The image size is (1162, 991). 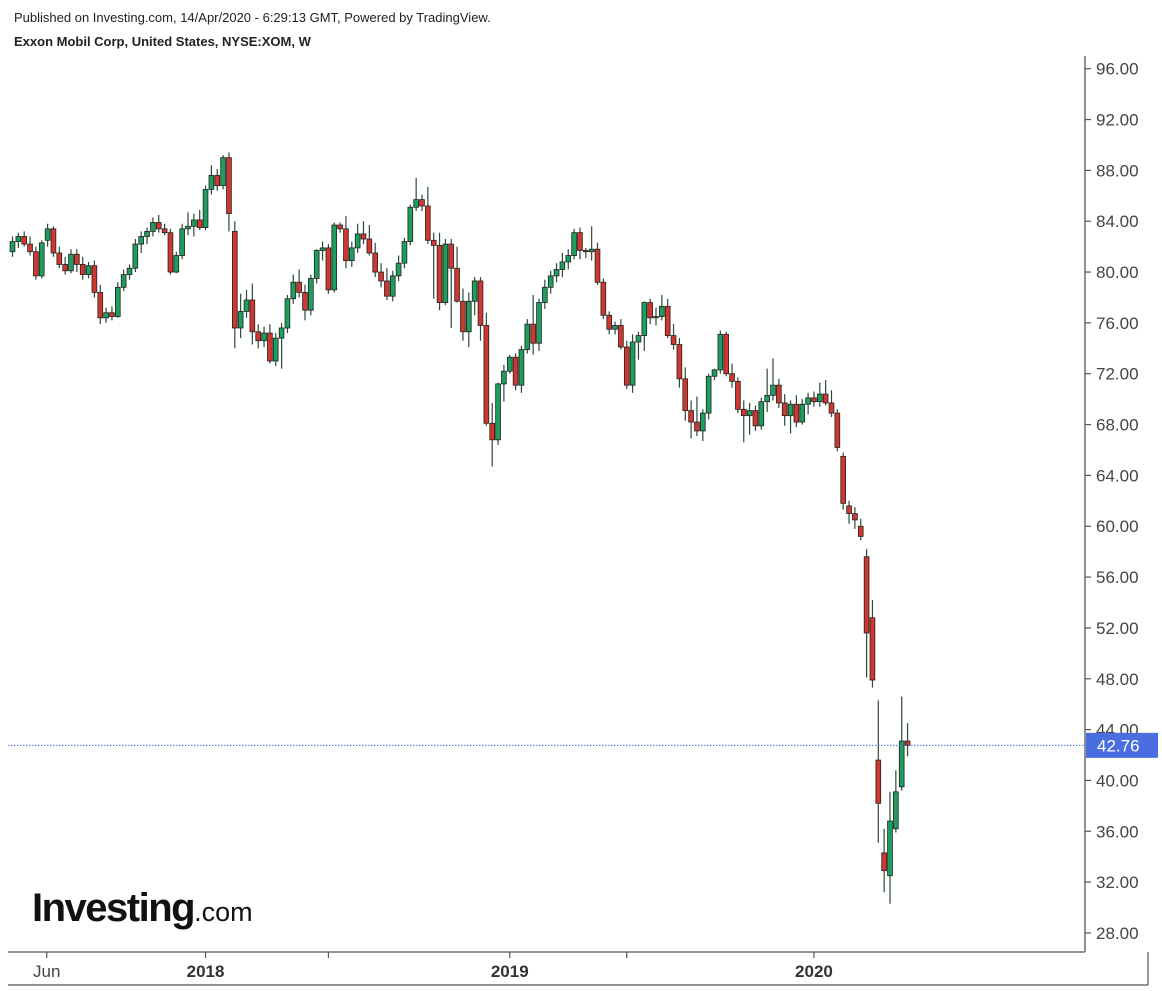 What do you see at coordinates (206, 971) in the screenshot?
I see `x-tick-label: 2018` at bounding box center [206, 971].